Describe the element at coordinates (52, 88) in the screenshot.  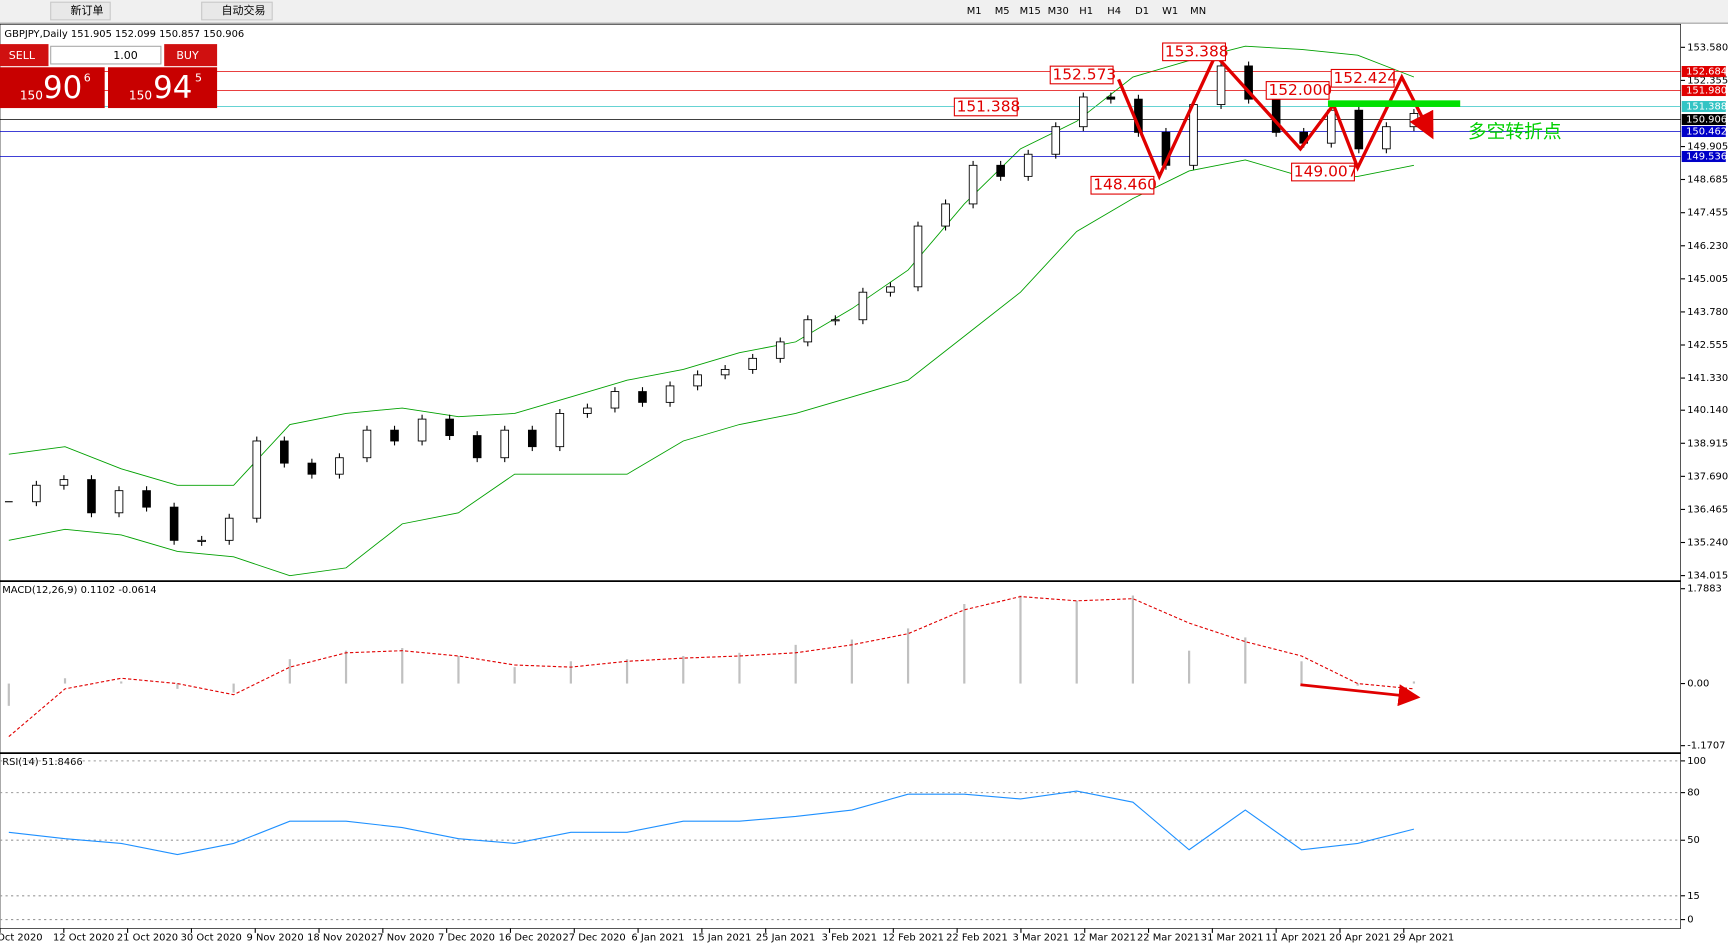
I see `bid-button` at that location.